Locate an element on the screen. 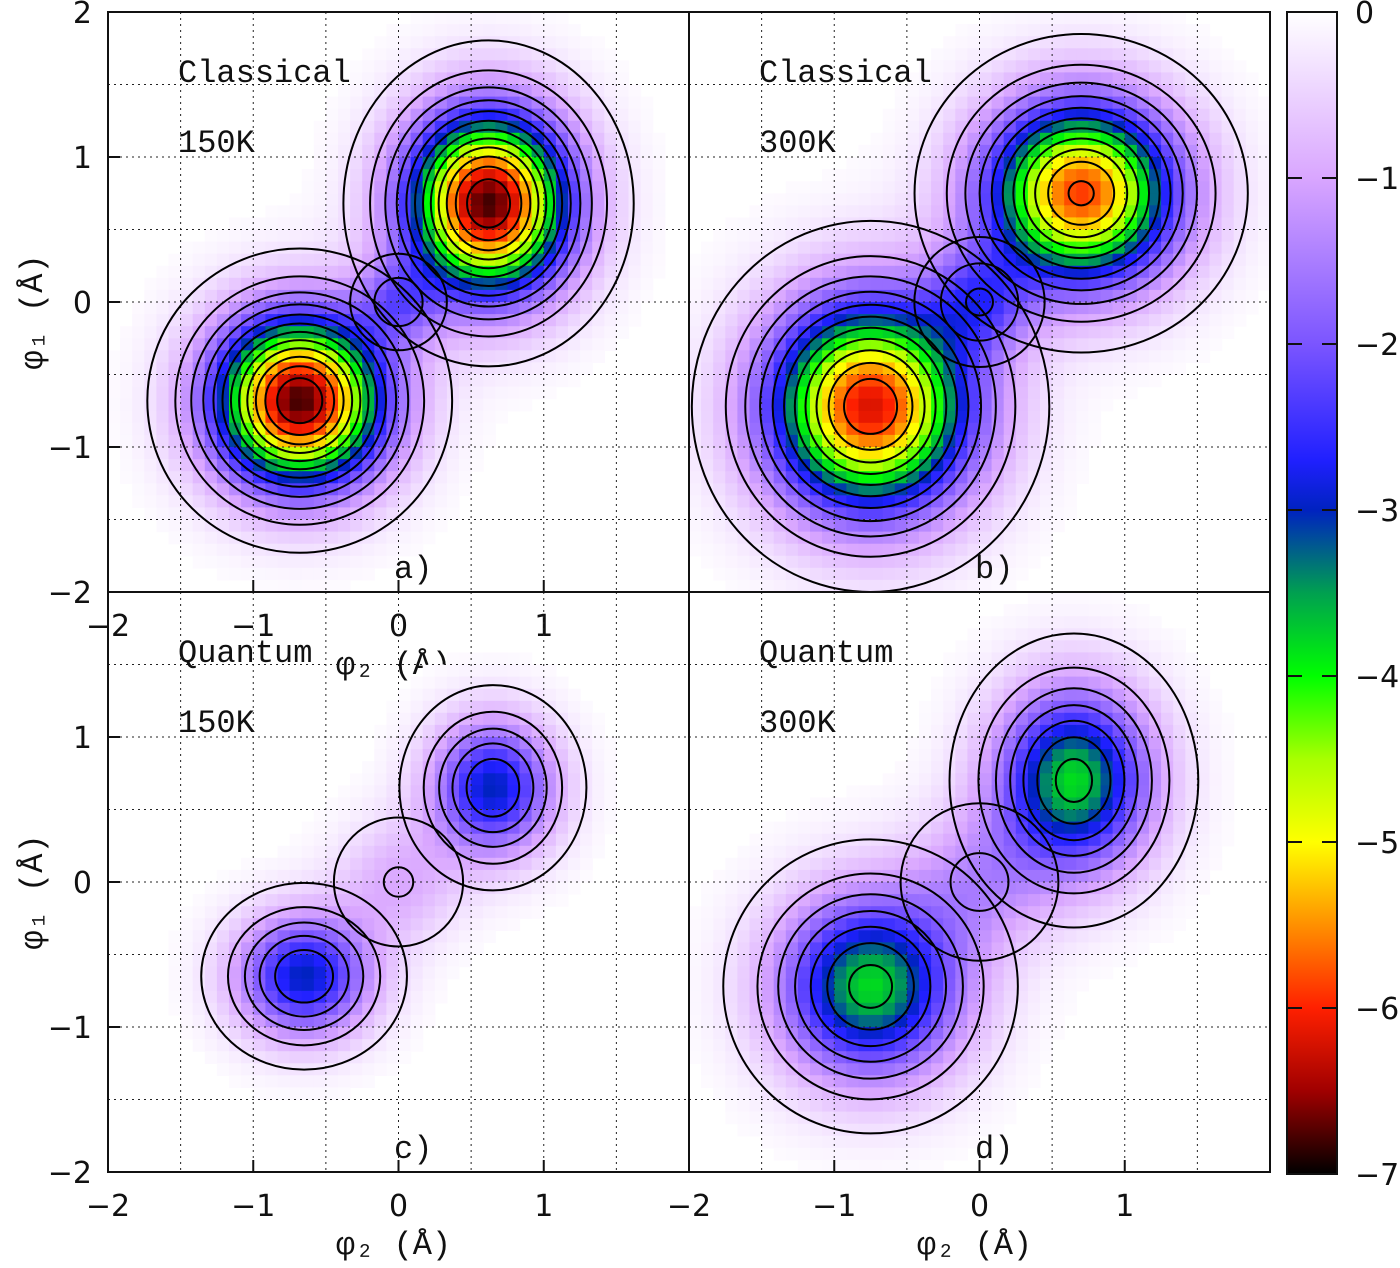  x-tick-label: 1 is located at coordinates (543, 626).